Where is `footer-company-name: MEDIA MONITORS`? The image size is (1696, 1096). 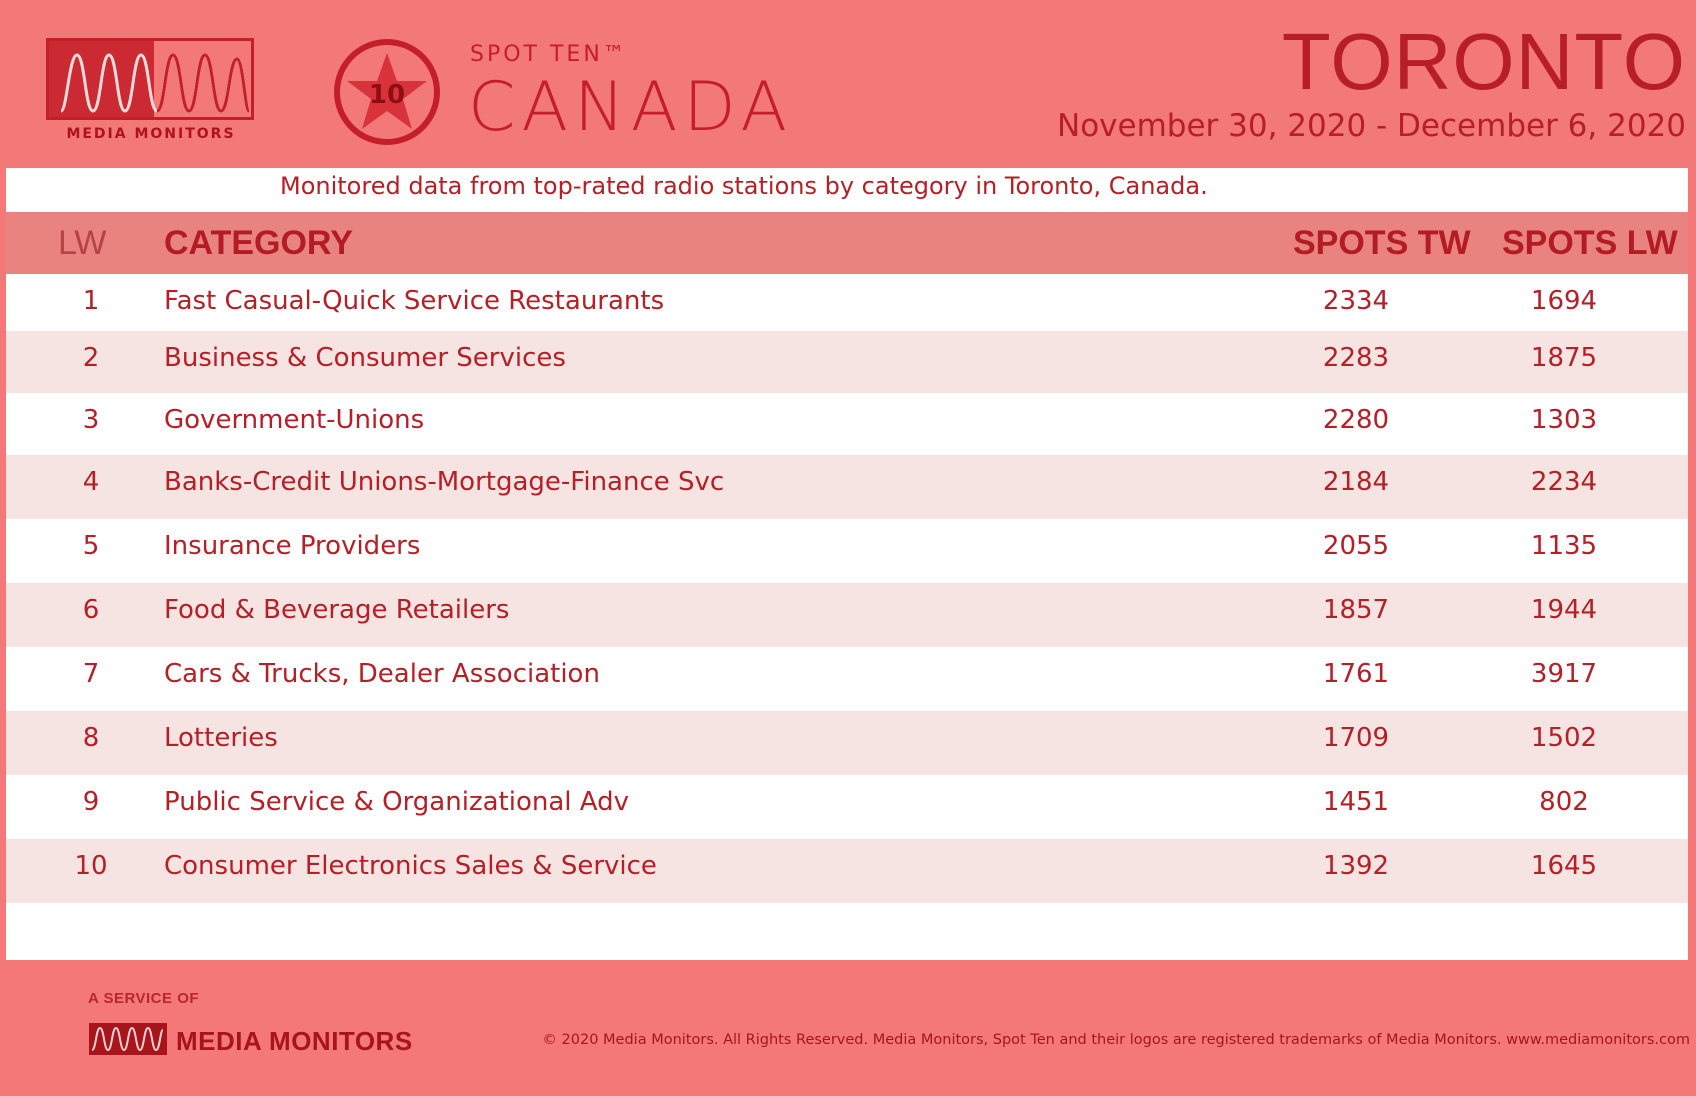 footer-company-name: MEDIA MONITORS is located at coordinates (294, 1041).